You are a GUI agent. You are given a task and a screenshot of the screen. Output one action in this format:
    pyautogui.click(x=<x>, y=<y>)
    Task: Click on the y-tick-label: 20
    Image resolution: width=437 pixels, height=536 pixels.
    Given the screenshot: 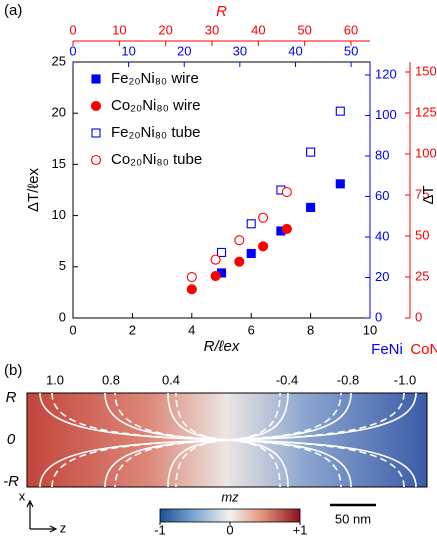 What is the action you would take?
    pyautogui.click(x=59, y=112)
    